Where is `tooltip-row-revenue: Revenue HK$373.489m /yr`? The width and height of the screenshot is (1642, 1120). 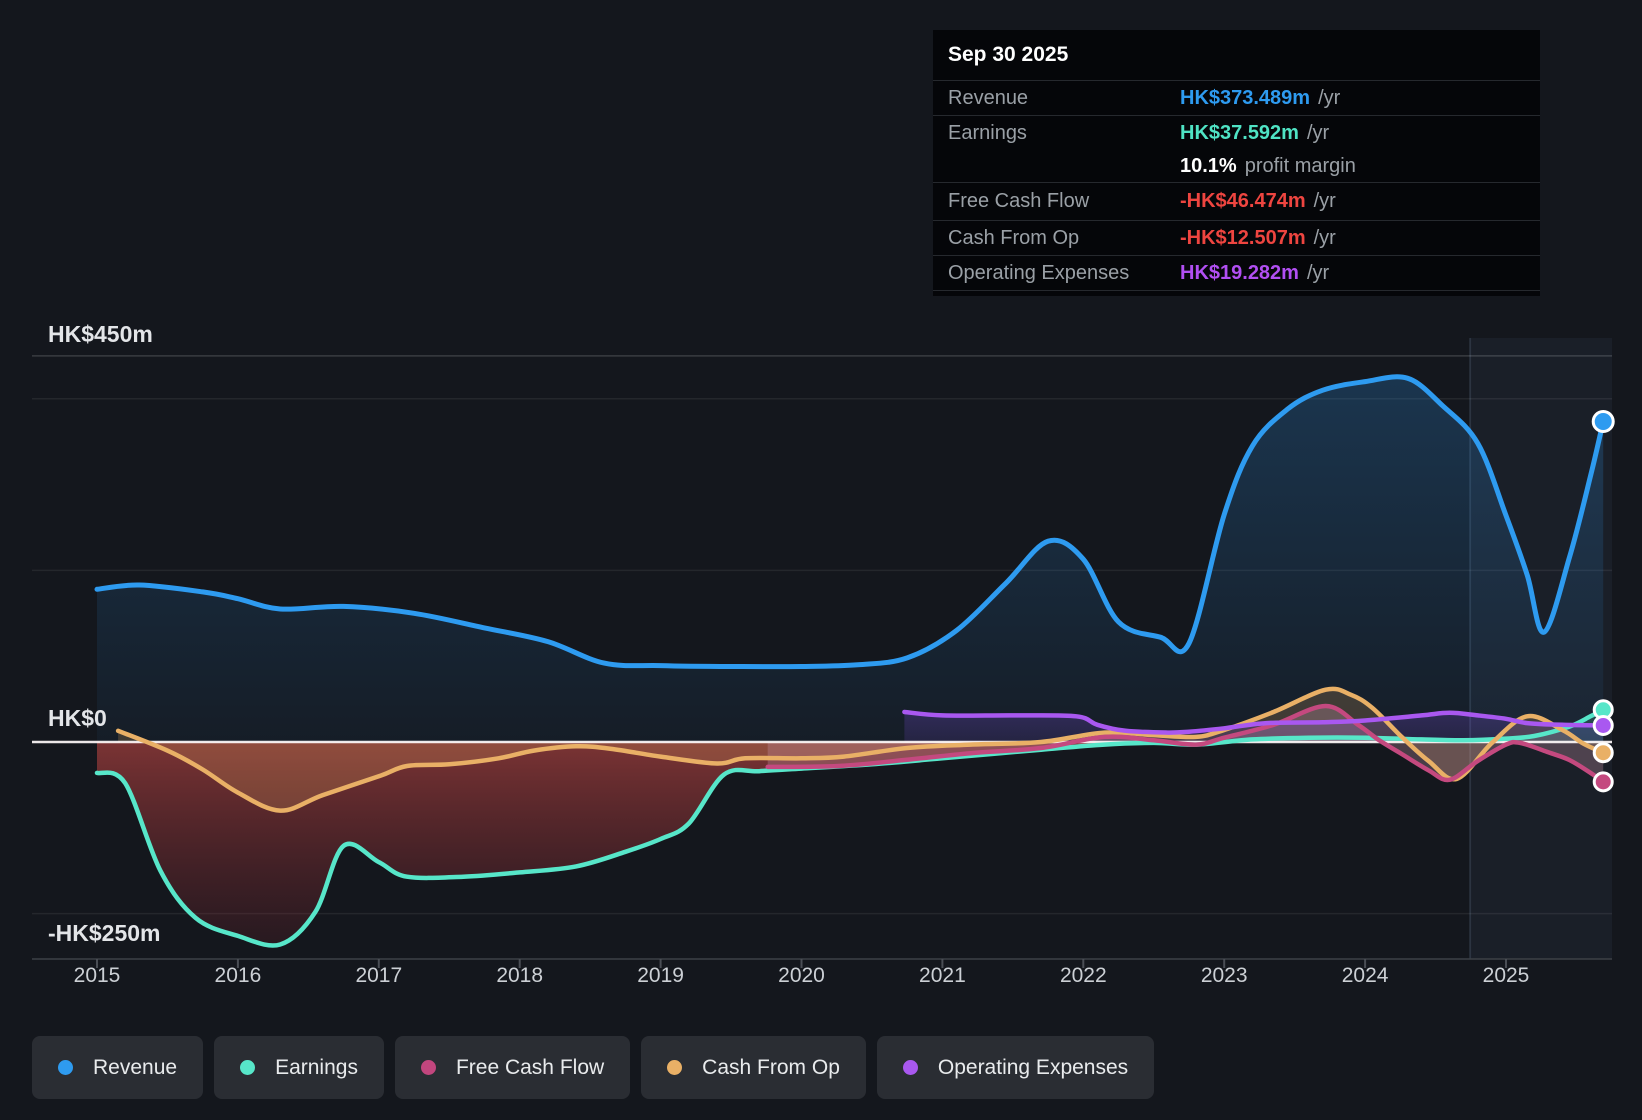
tooltip-row-revenue: Revenue HK$373.489m /yr is located at coordinates (1236, 98).